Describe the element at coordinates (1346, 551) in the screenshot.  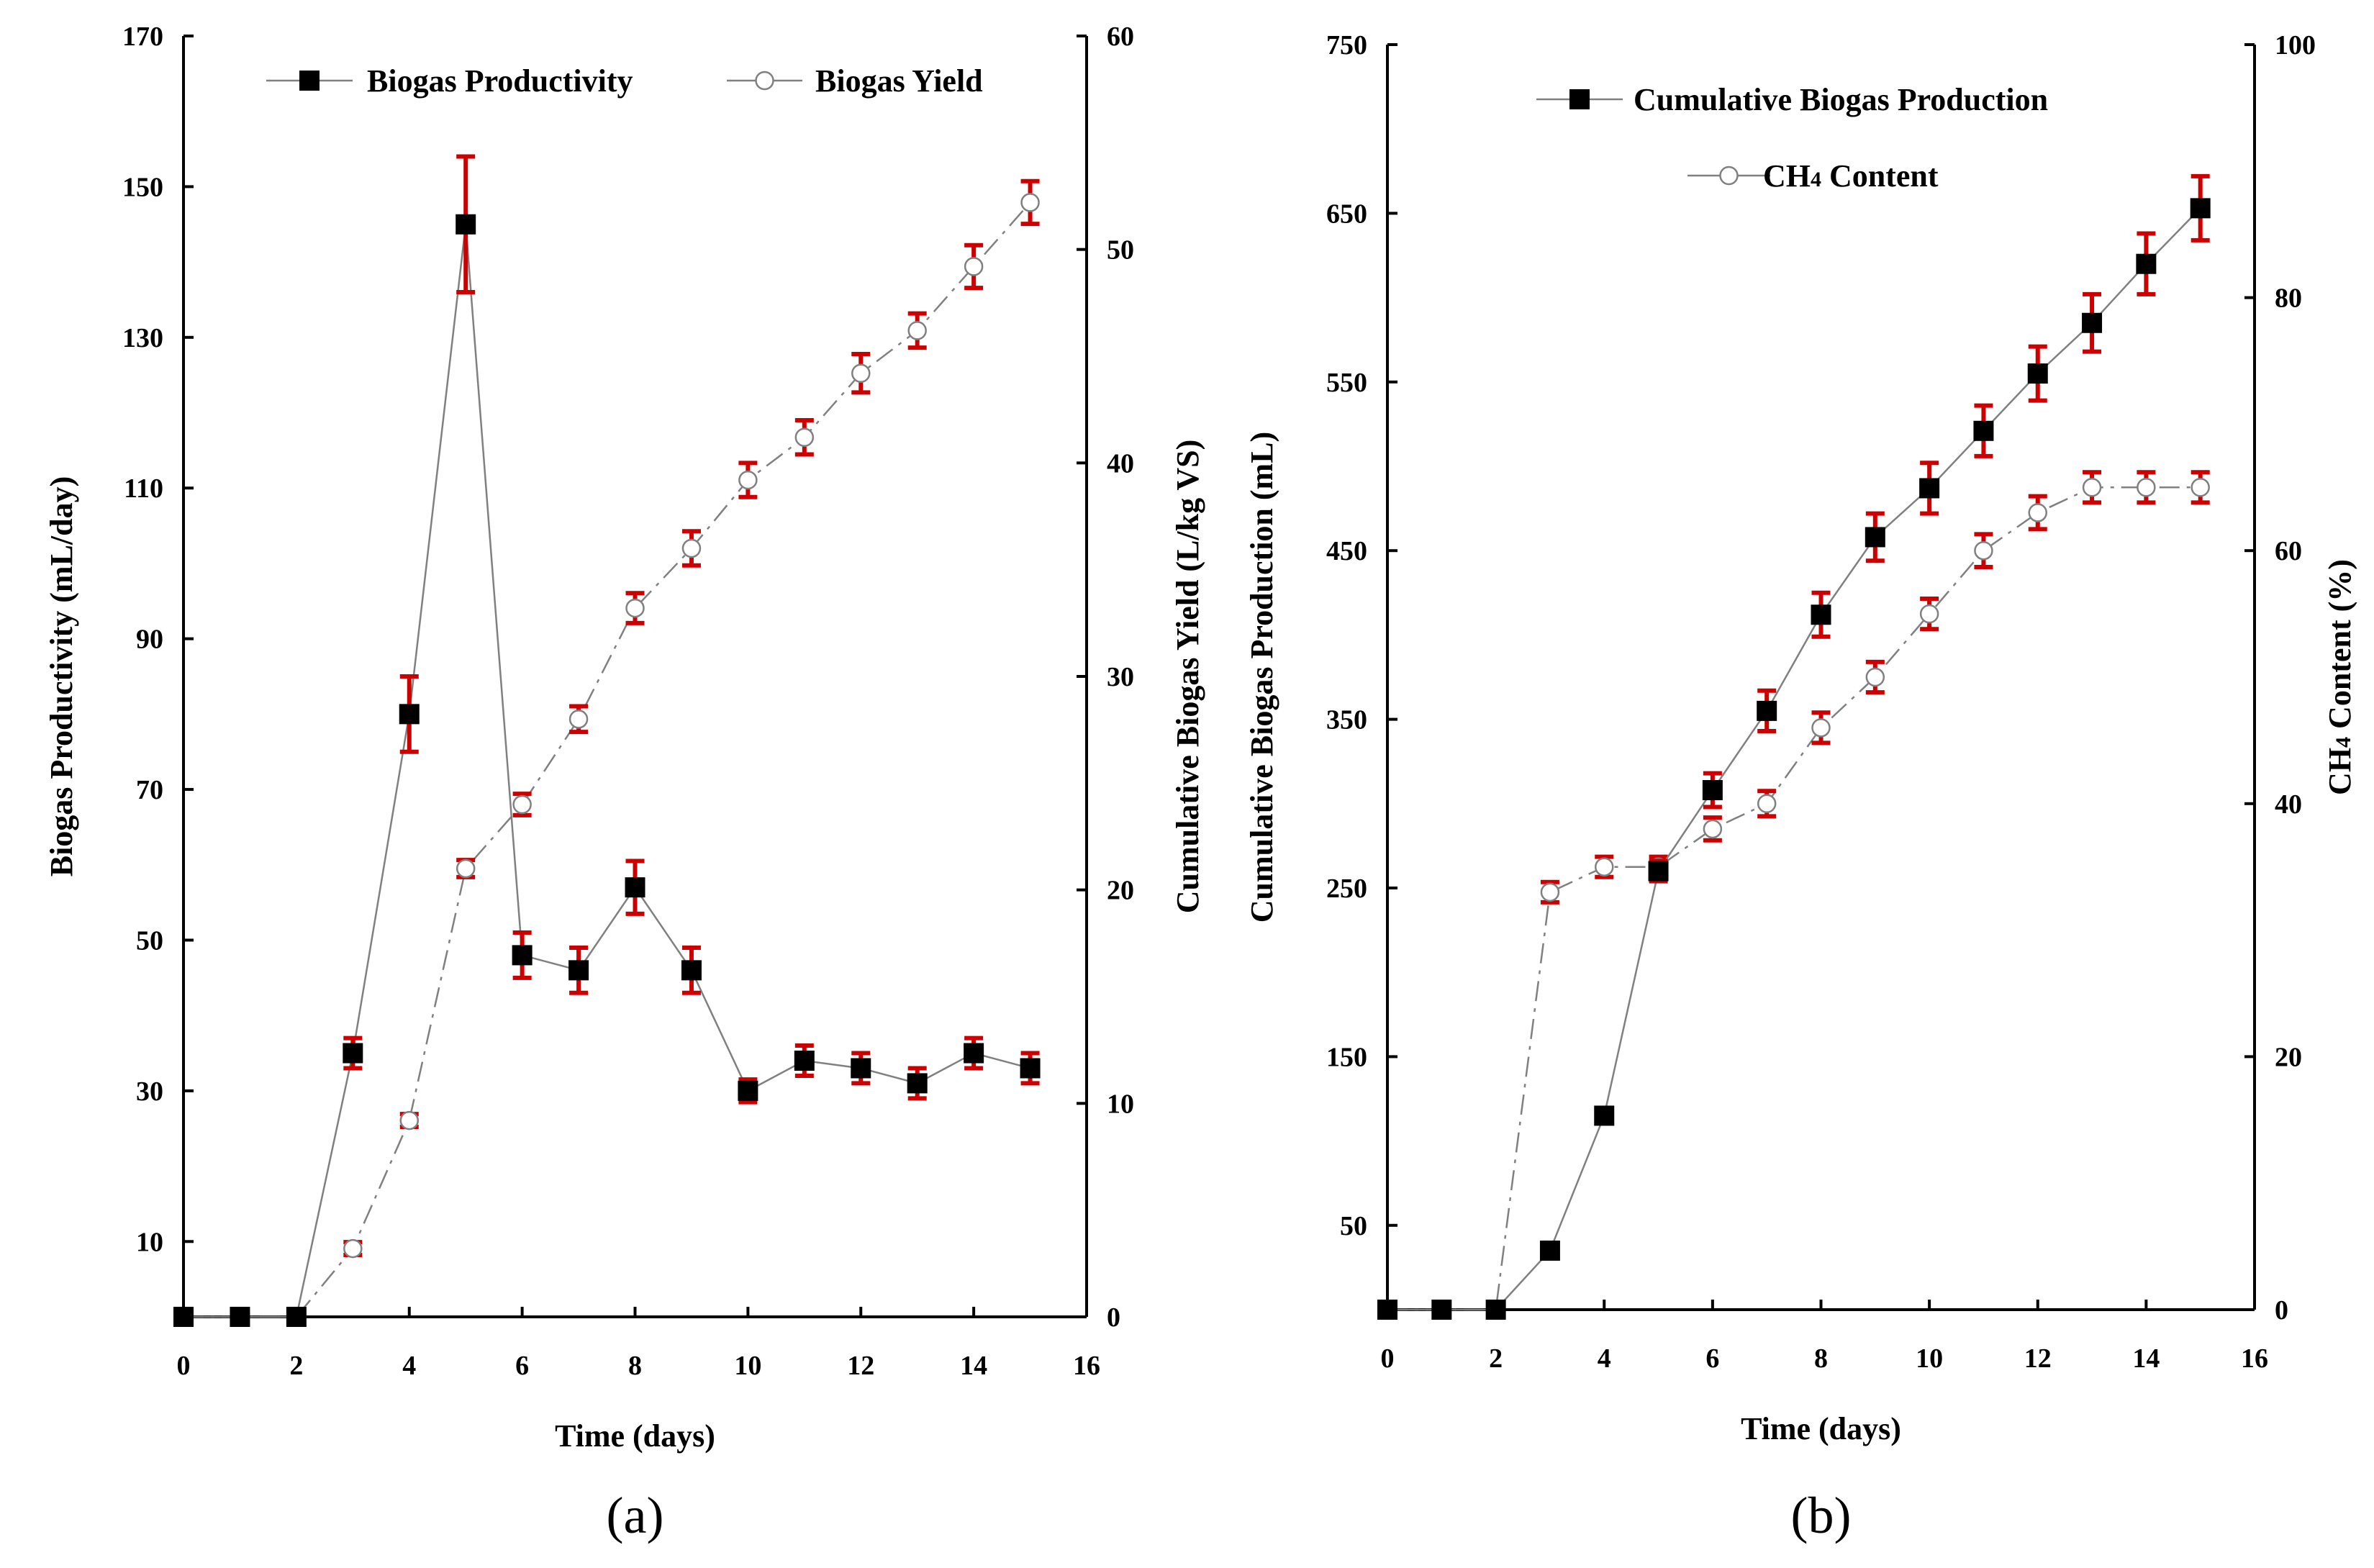
I see `y-tick-label-left: 450` at that location.